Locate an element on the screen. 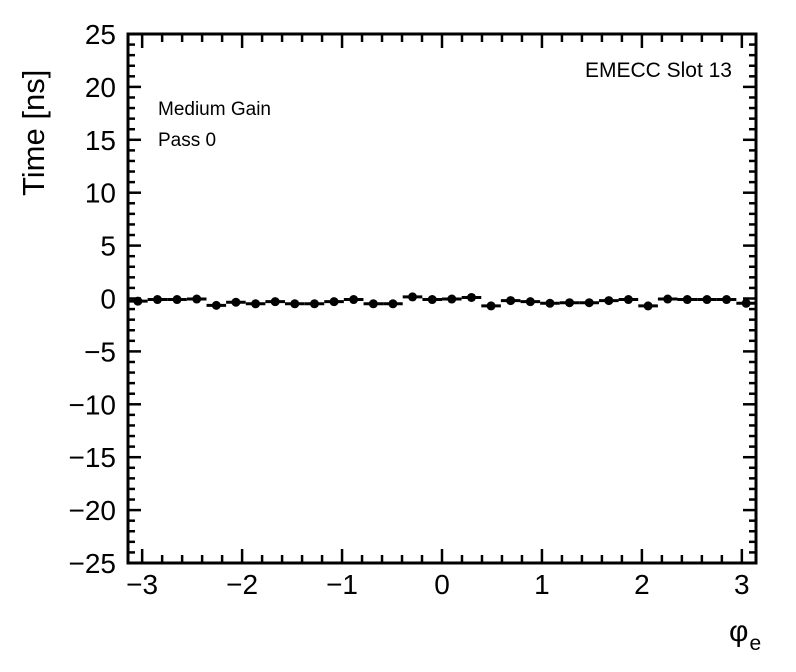  y-tick-label: −15 is located at coordinates (93, 457).